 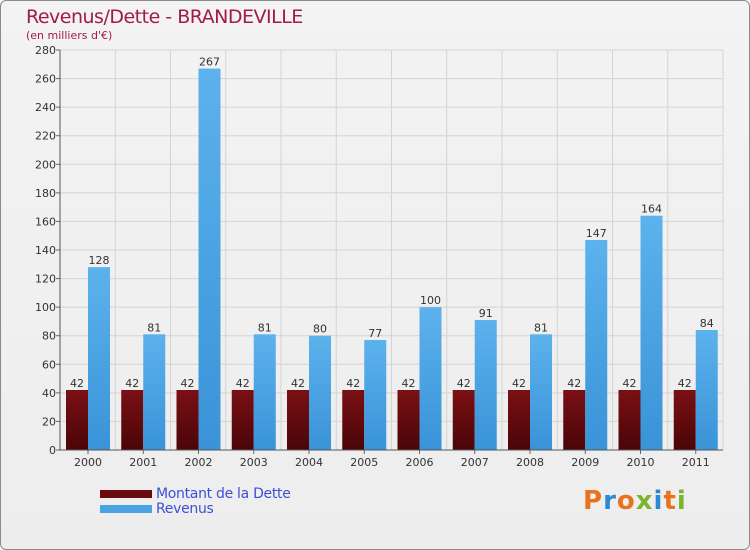 I want to click on value-label-revenus: 147, so click(x=596, y=233).